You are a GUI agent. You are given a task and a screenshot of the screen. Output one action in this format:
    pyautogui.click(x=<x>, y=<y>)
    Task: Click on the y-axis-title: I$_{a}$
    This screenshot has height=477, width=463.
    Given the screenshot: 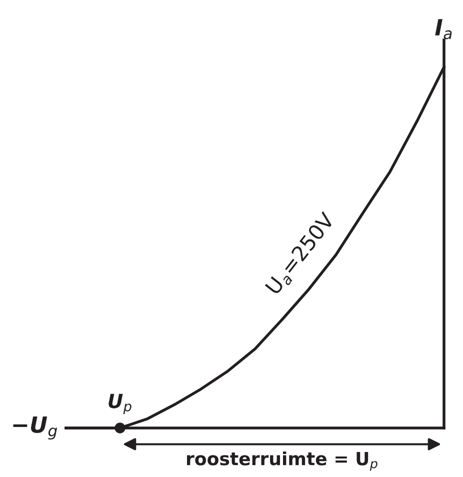 What is the action you would take?
    pyautogui.click(x=443, y=29)
    